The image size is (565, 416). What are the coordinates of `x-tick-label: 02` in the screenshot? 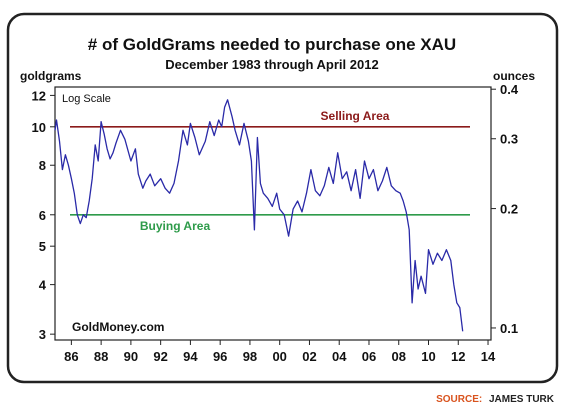 It's located at (309, 356).